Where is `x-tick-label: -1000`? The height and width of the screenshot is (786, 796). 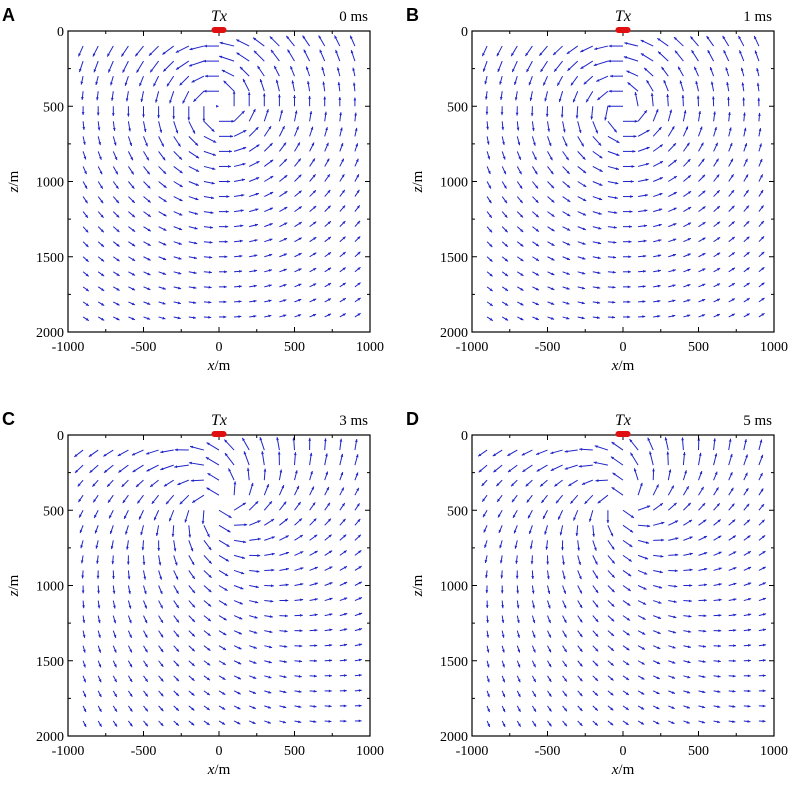 x-tick-label: -1000 is located at coordinates (68, 751).